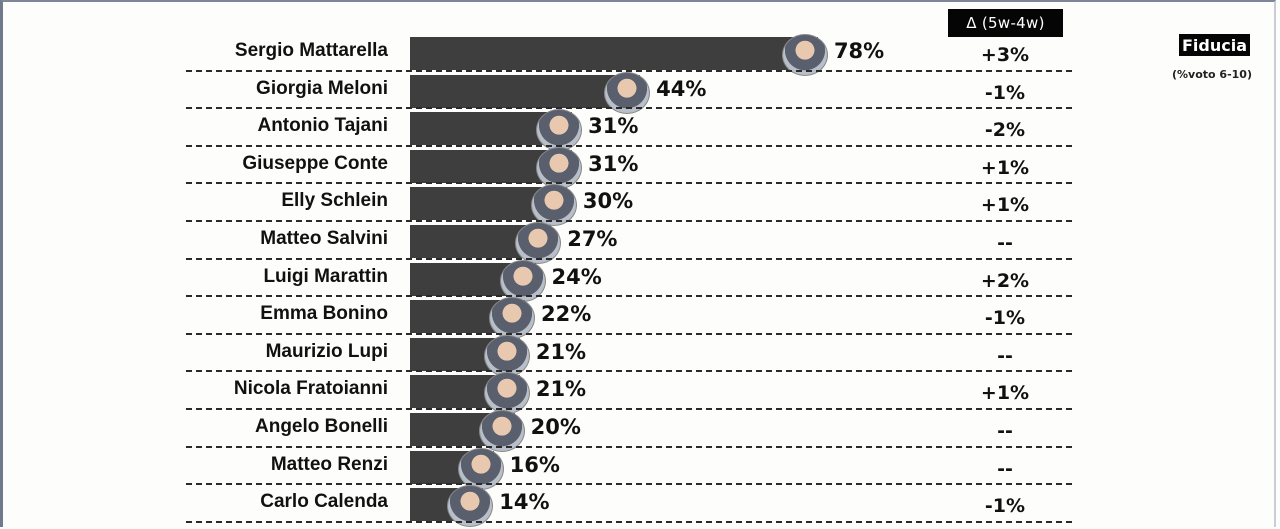 The height and width of the screenshot is (529, 1280). What do you see at coordinates (324, 238) in the screenshot?
I see `politician-name: Matteo Salvini` at bounding box center [324, 238].